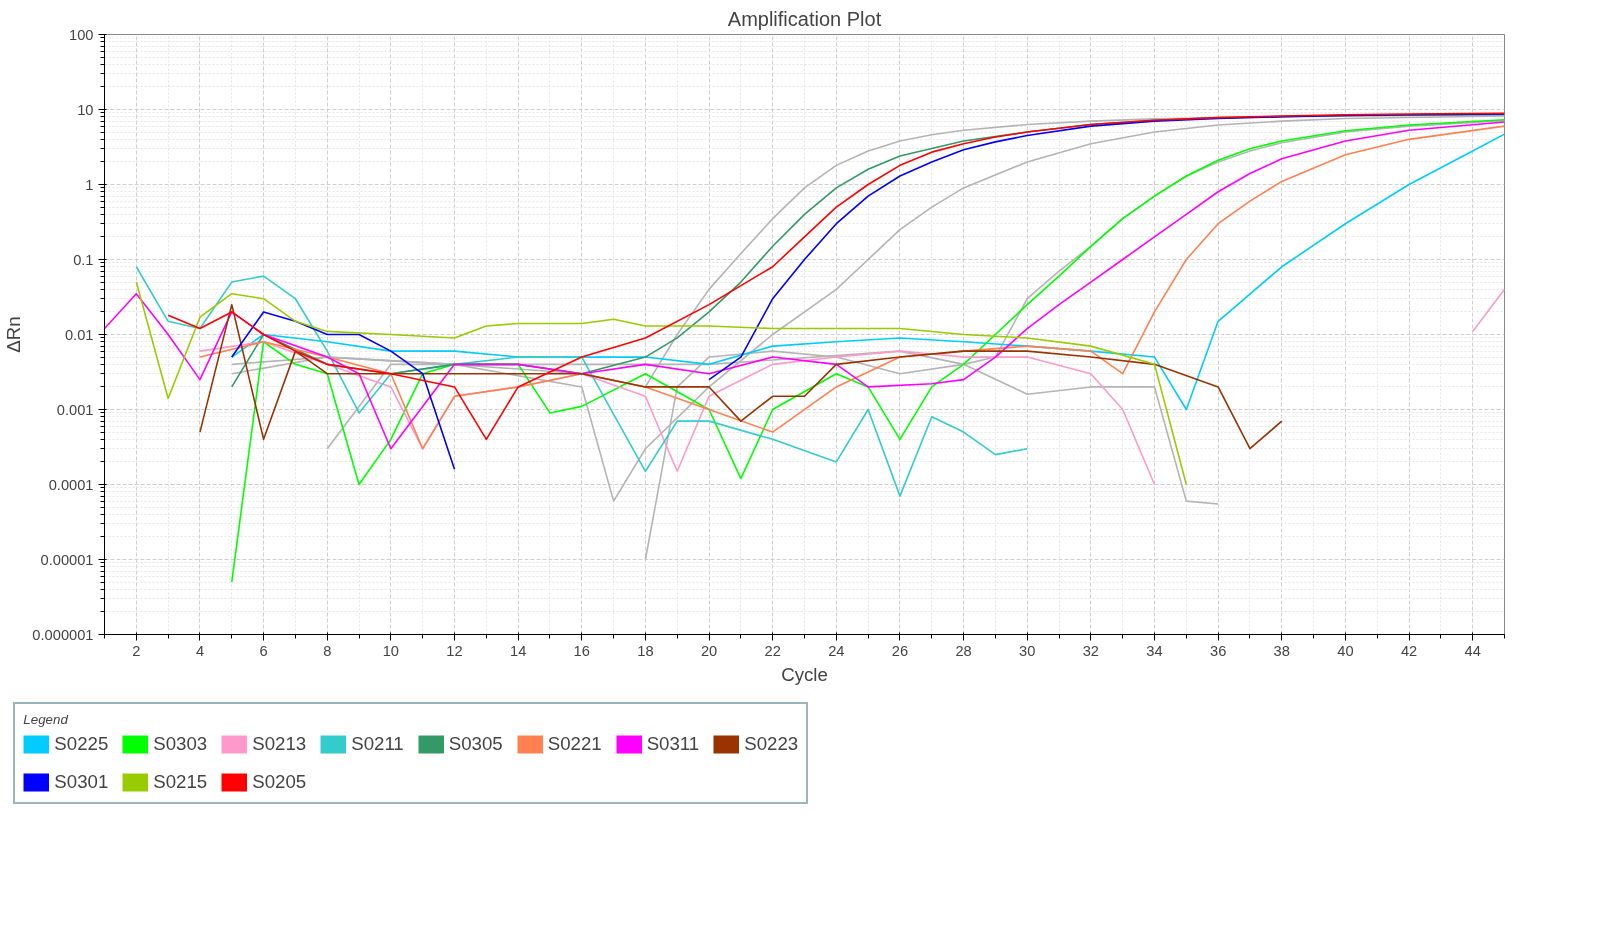 This screenshot has height=945, width=1599. Describe the element at coordinates (14, 334) in the screenshot. I see `y-axis-title: ΔRn` at that location.